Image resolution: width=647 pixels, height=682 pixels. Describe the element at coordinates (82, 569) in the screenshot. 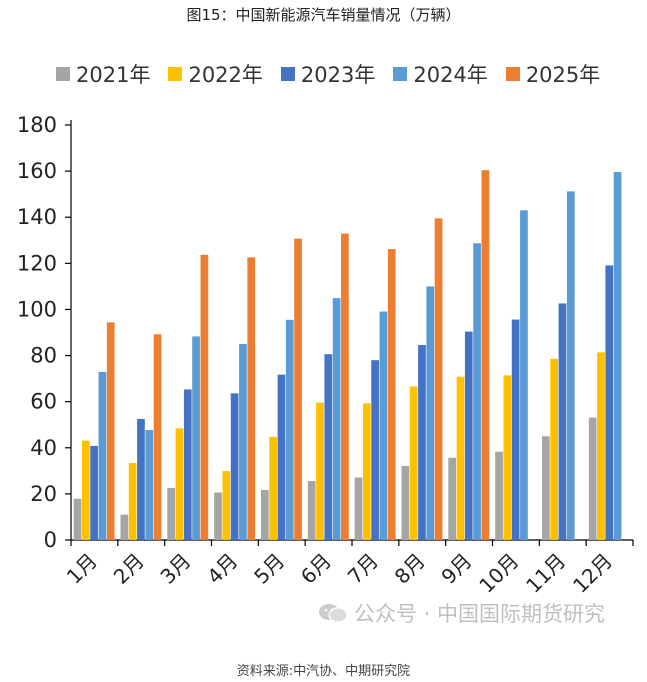

I see `x-tick-label: 1月` at that location.